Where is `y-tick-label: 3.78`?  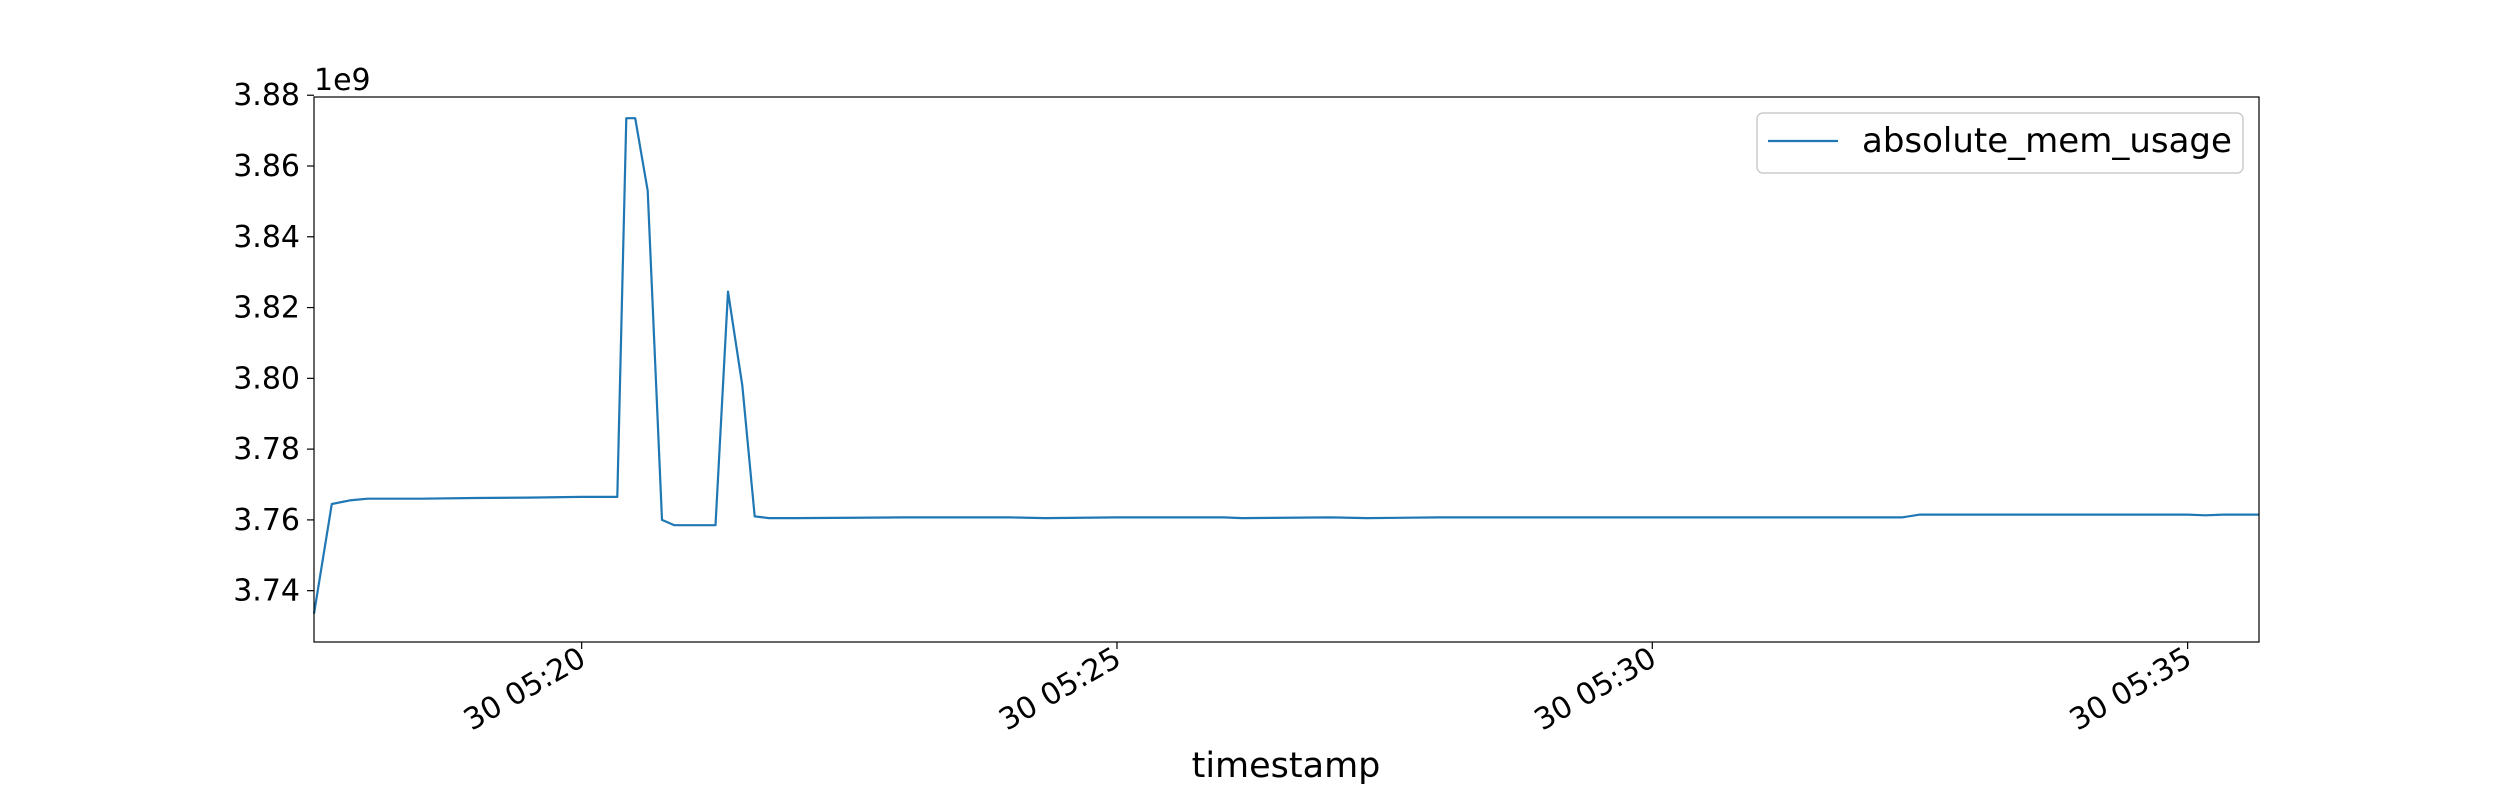 y-tick-label: 3.78 is located at coordinates (266, 449).